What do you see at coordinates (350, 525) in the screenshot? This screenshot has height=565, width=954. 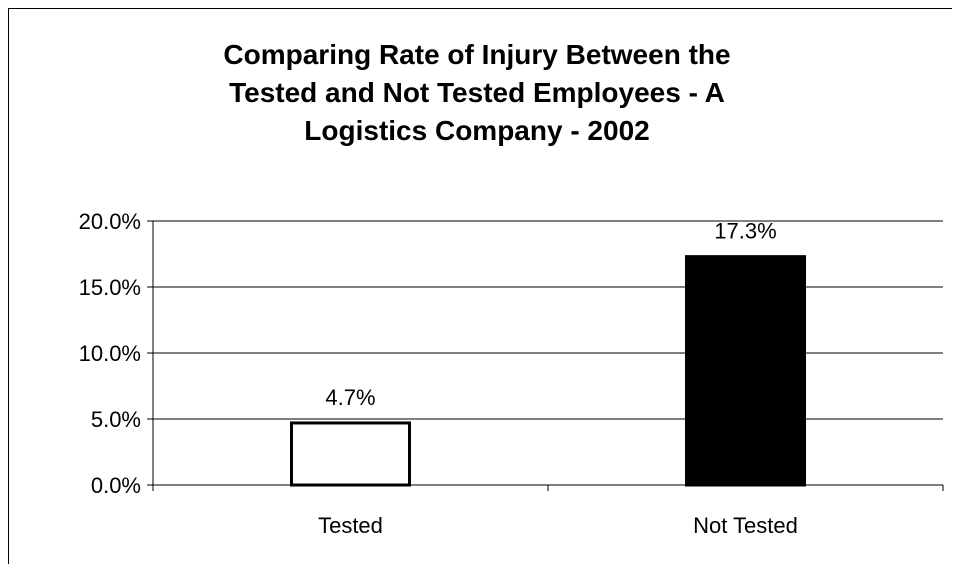 I see `x-tick-label-0: Tested` at bounding box center [350, 525].